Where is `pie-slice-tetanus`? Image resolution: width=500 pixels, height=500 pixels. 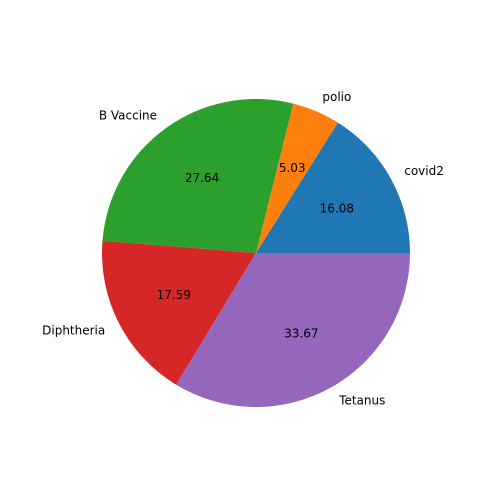 pie-slice-tetanus is located at coordinates (293, 330).